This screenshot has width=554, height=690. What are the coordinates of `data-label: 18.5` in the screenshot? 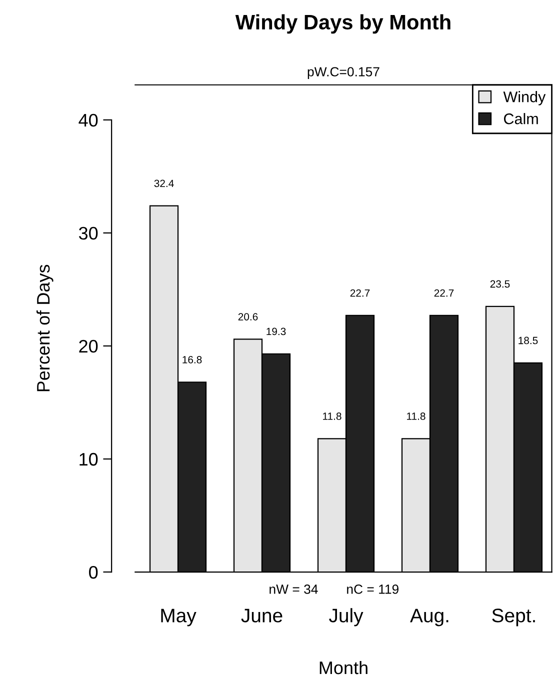 It's located at (528, 340).